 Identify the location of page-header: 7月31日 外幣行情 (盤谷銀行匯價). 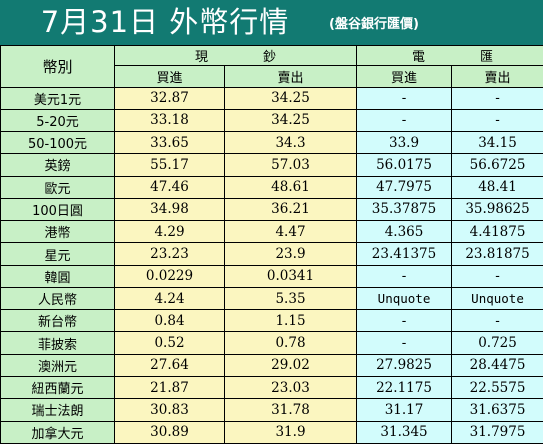
(271, 22).